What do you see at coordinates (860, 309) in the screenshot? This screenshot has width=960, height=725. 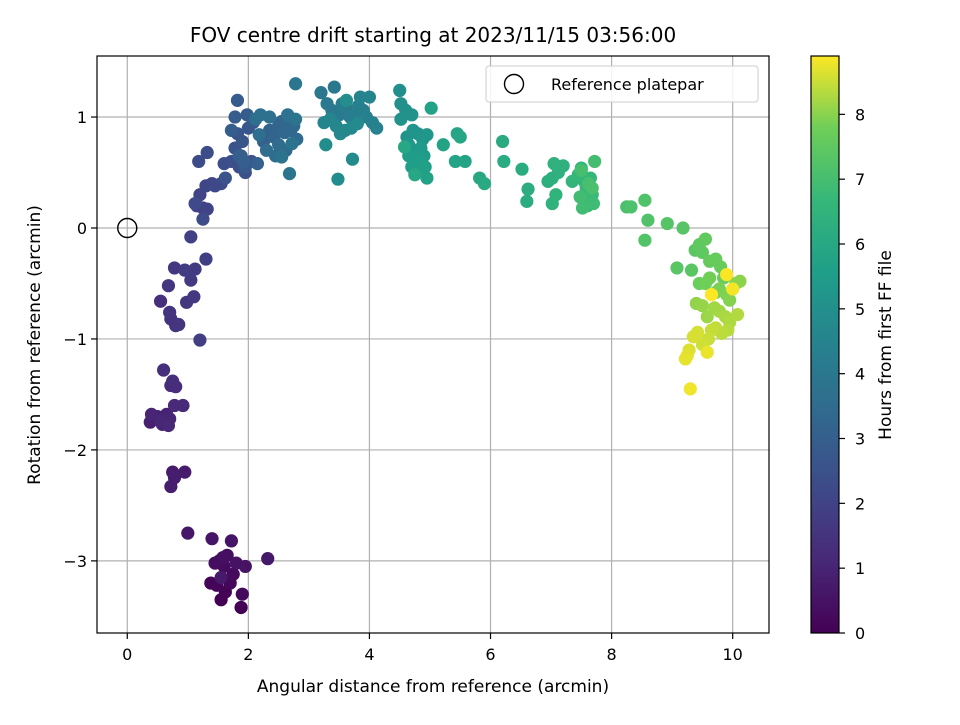 I see `colorbar-tick-label: 5` at bounding box center [860, 309].